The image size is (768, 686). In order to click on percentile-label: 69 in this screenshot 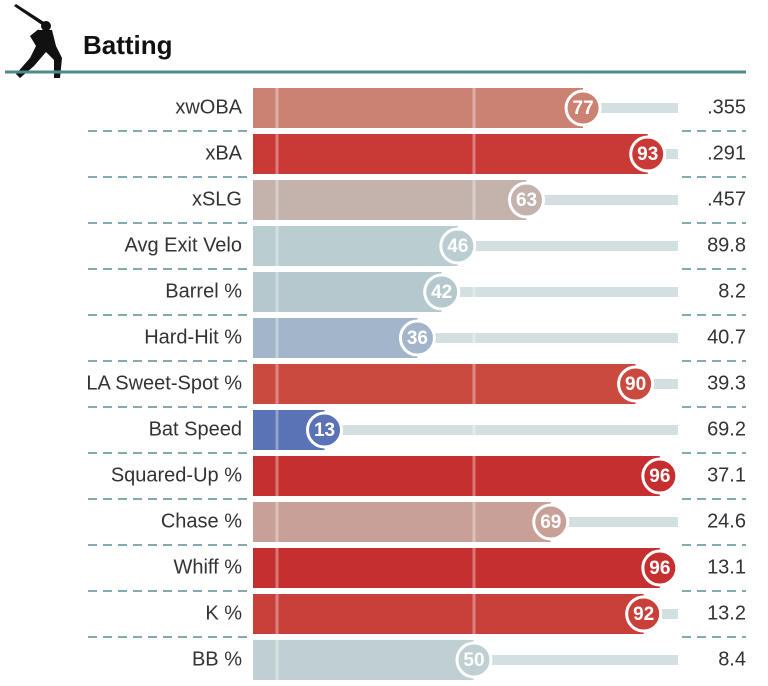, I will do `click(550, 522)`.